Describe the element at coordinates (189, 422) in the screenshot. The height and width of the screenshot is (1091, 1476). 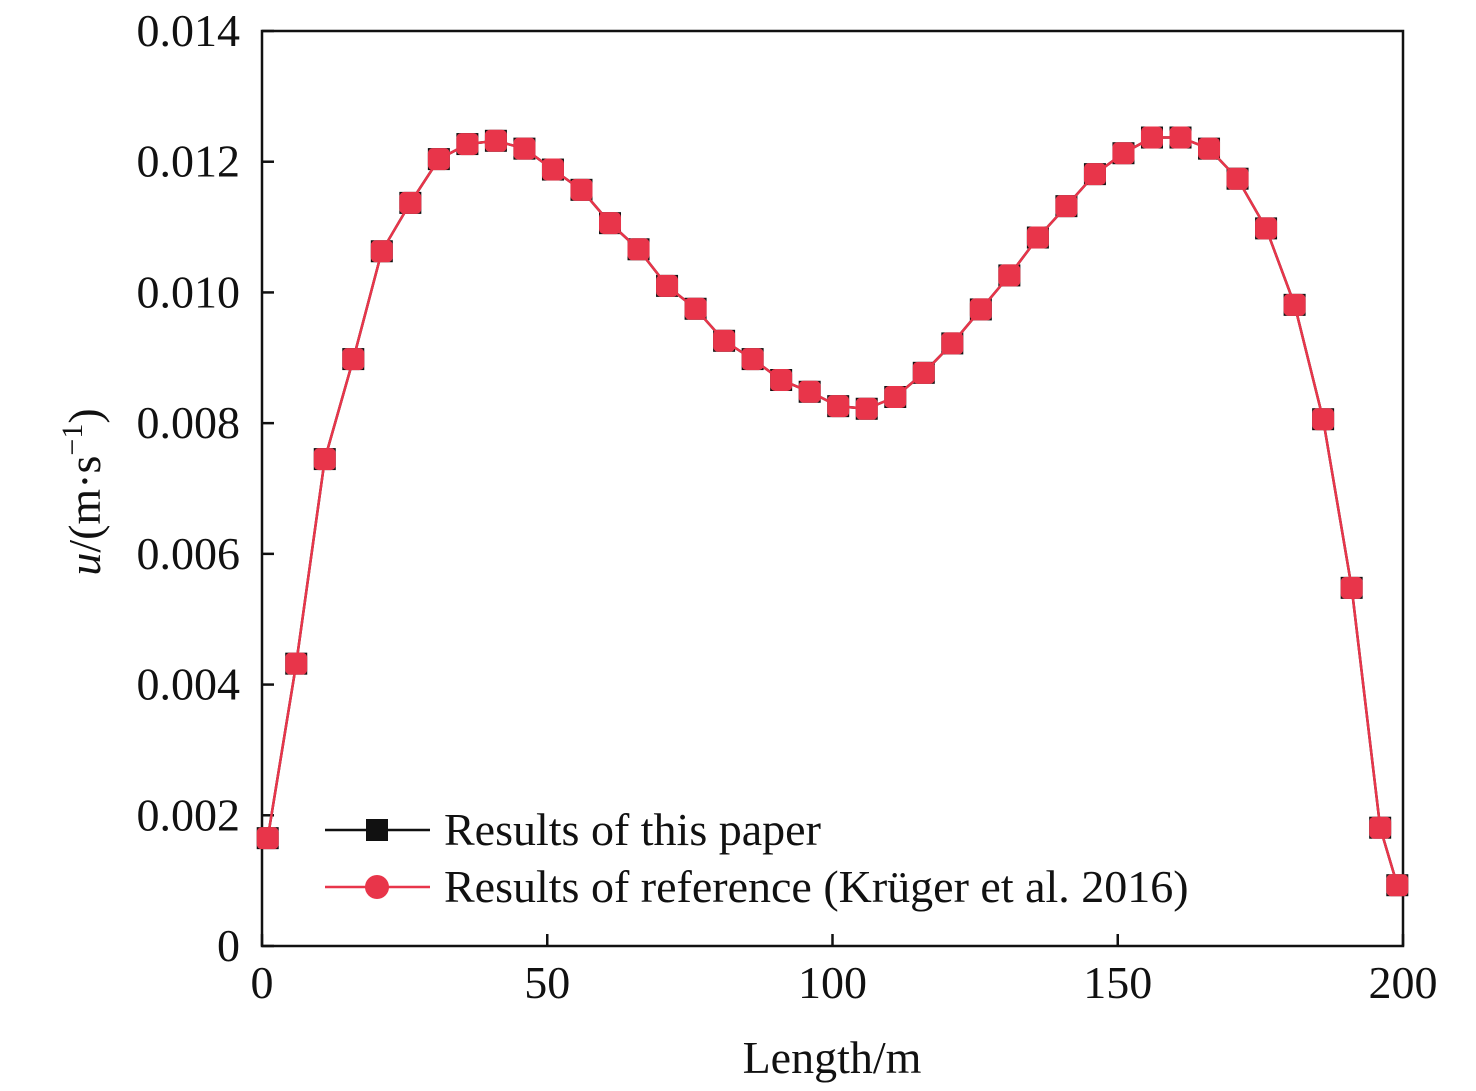
I see `y-tick-label: 0.008` at that location.